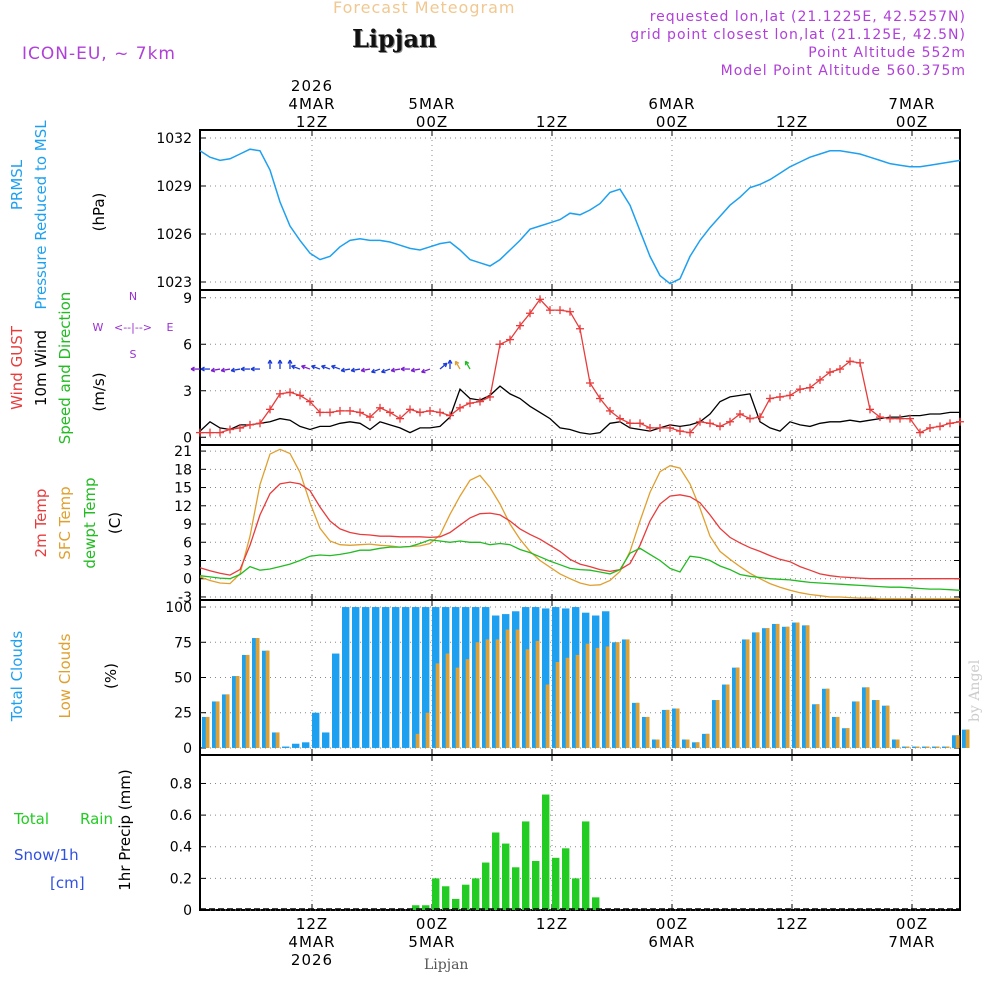 The height and width of the screenshot is (1000, 1000). I want to click on time-label-top: 2026, so click(312, 86).